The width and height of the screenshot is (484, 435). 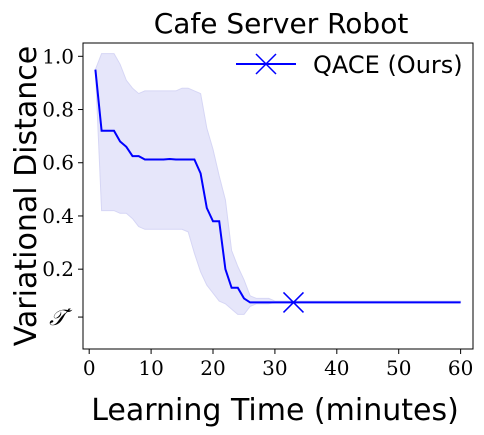 What do you see at coordinates (58, 163) in the screenshot?
I see `y-tick-label: 0.6` at bounding box center [58, 163].